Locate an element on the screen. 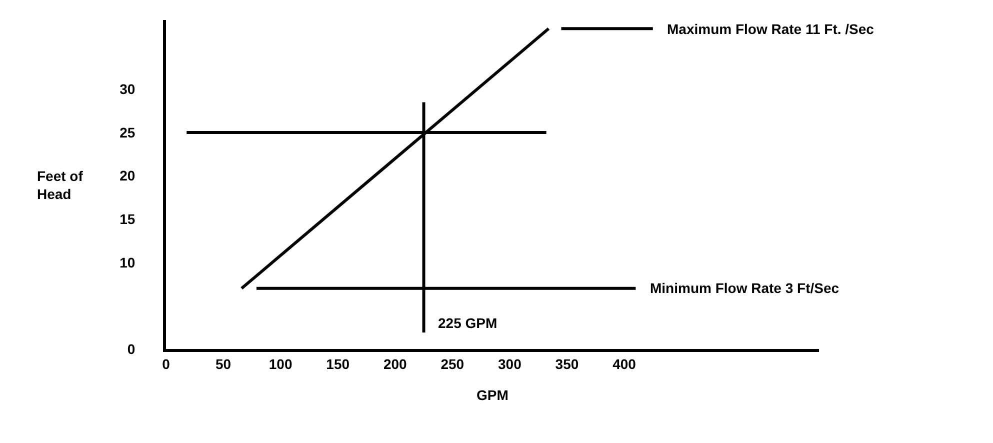 The height and width of the screenshot is (443, 993). x-tick-label: 50 is located at coordinates (223, 364).